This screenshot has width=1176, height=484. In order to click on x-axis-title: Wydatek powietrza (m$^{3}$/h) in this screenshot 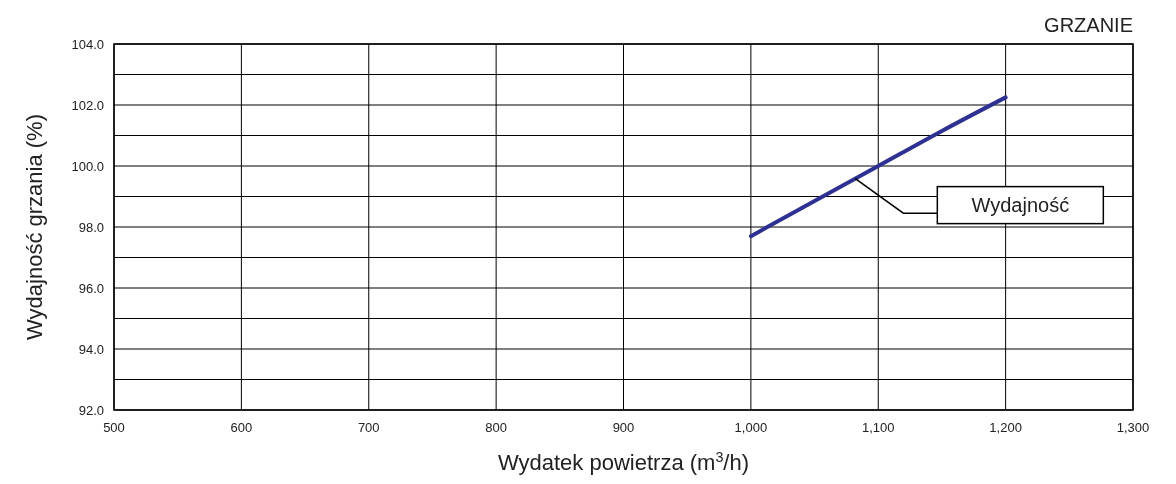, I will do `click(623, 462)`.